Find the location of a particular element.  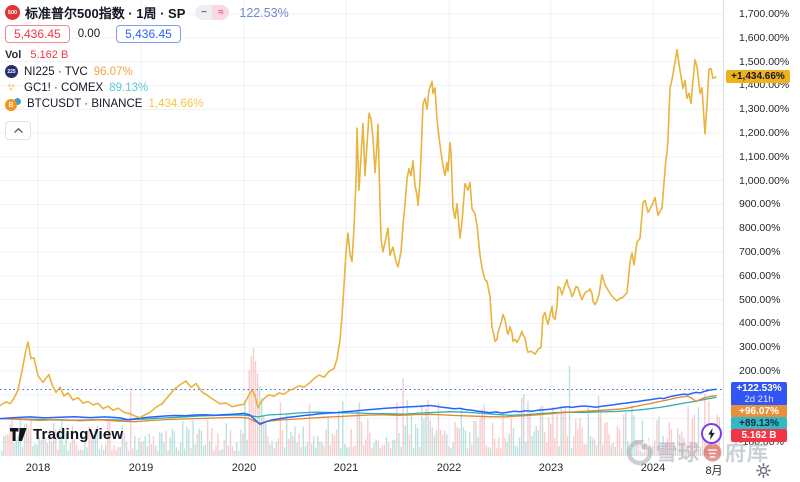

chevron-up-icon is located at coordinates (18, 130).